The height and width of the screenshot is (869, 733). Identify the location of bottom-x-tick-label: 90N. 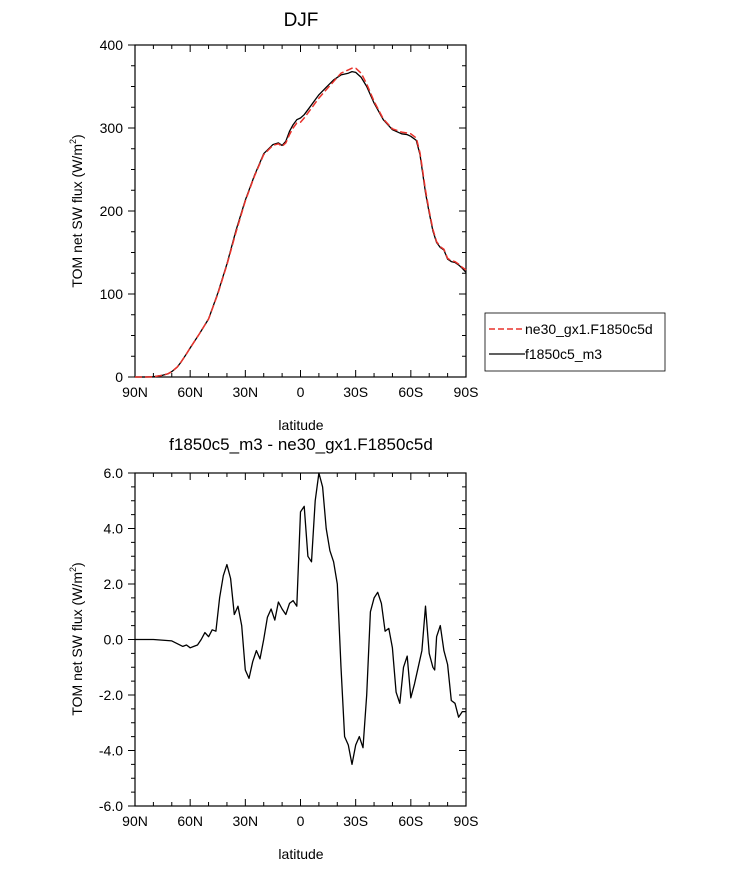
(135, 821).